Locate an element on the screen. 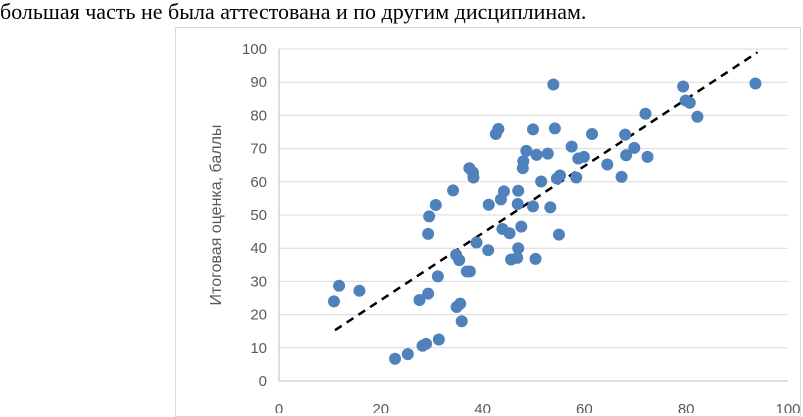  y-tick-label: 80 is located at coordinates (258, 115).